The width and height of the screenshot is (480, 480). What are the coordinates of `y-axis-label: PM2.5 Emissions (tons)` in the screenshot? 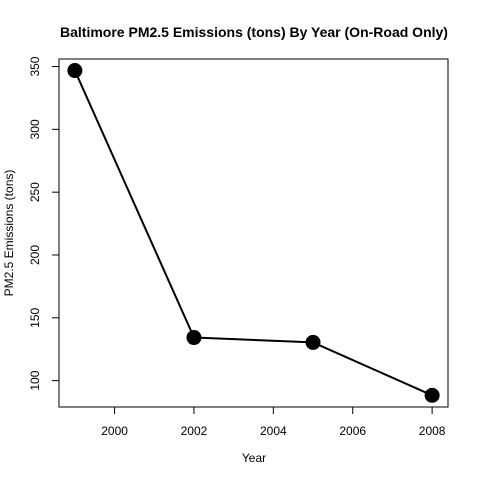 It's located at (9, 233).